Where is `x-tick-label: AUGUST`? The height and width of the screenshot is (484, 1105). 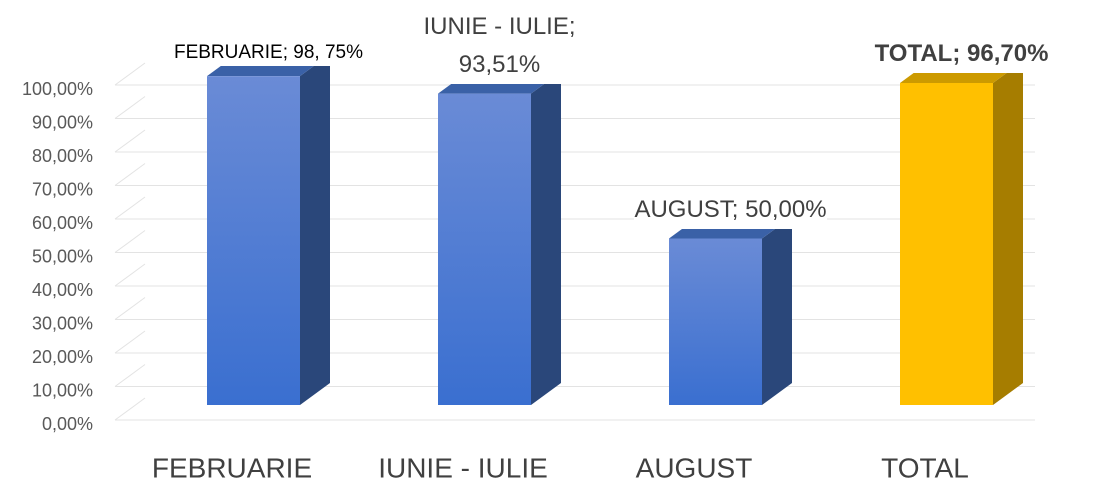
x-tick-label: AUGUST is located at coordinates (694, 467).